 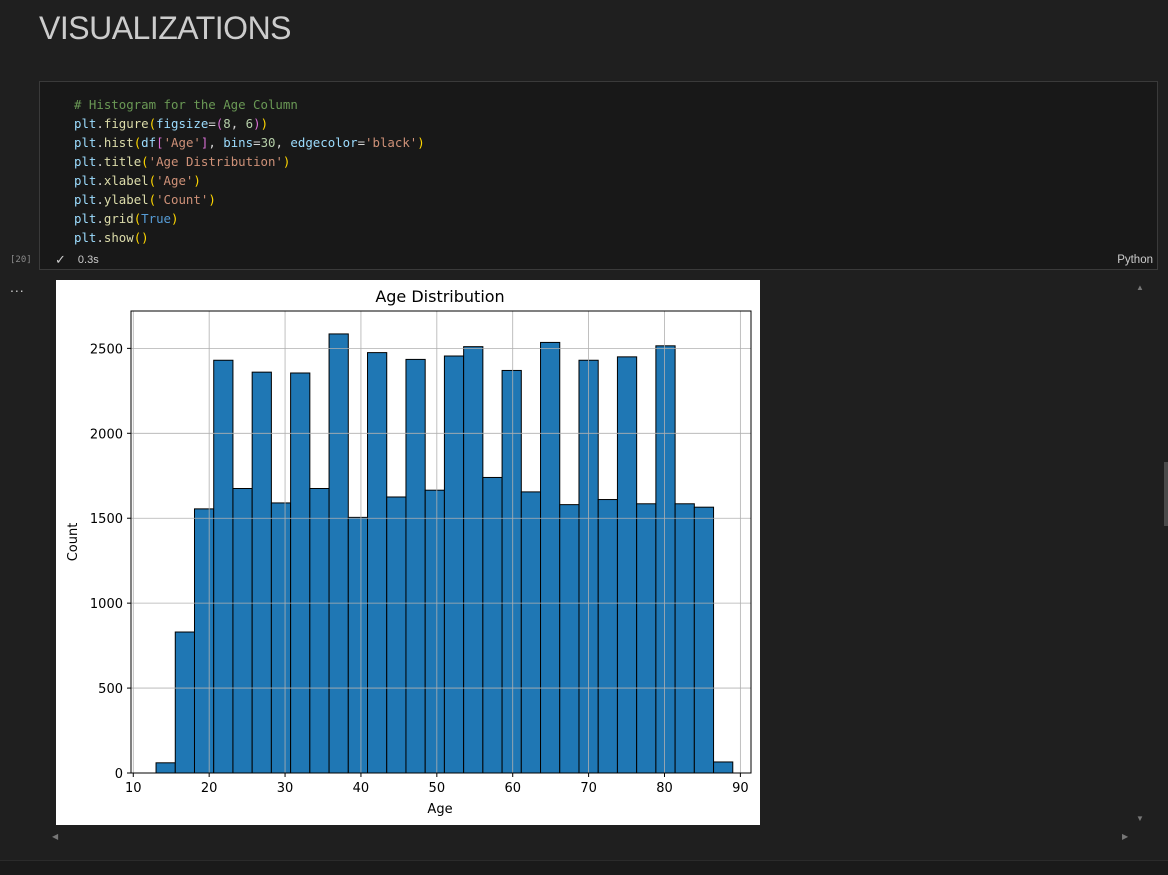 What do you see at coordinates (60, 259) in the screenshot?
I see `check-icon: ✓` at bounding box center [60, 259].